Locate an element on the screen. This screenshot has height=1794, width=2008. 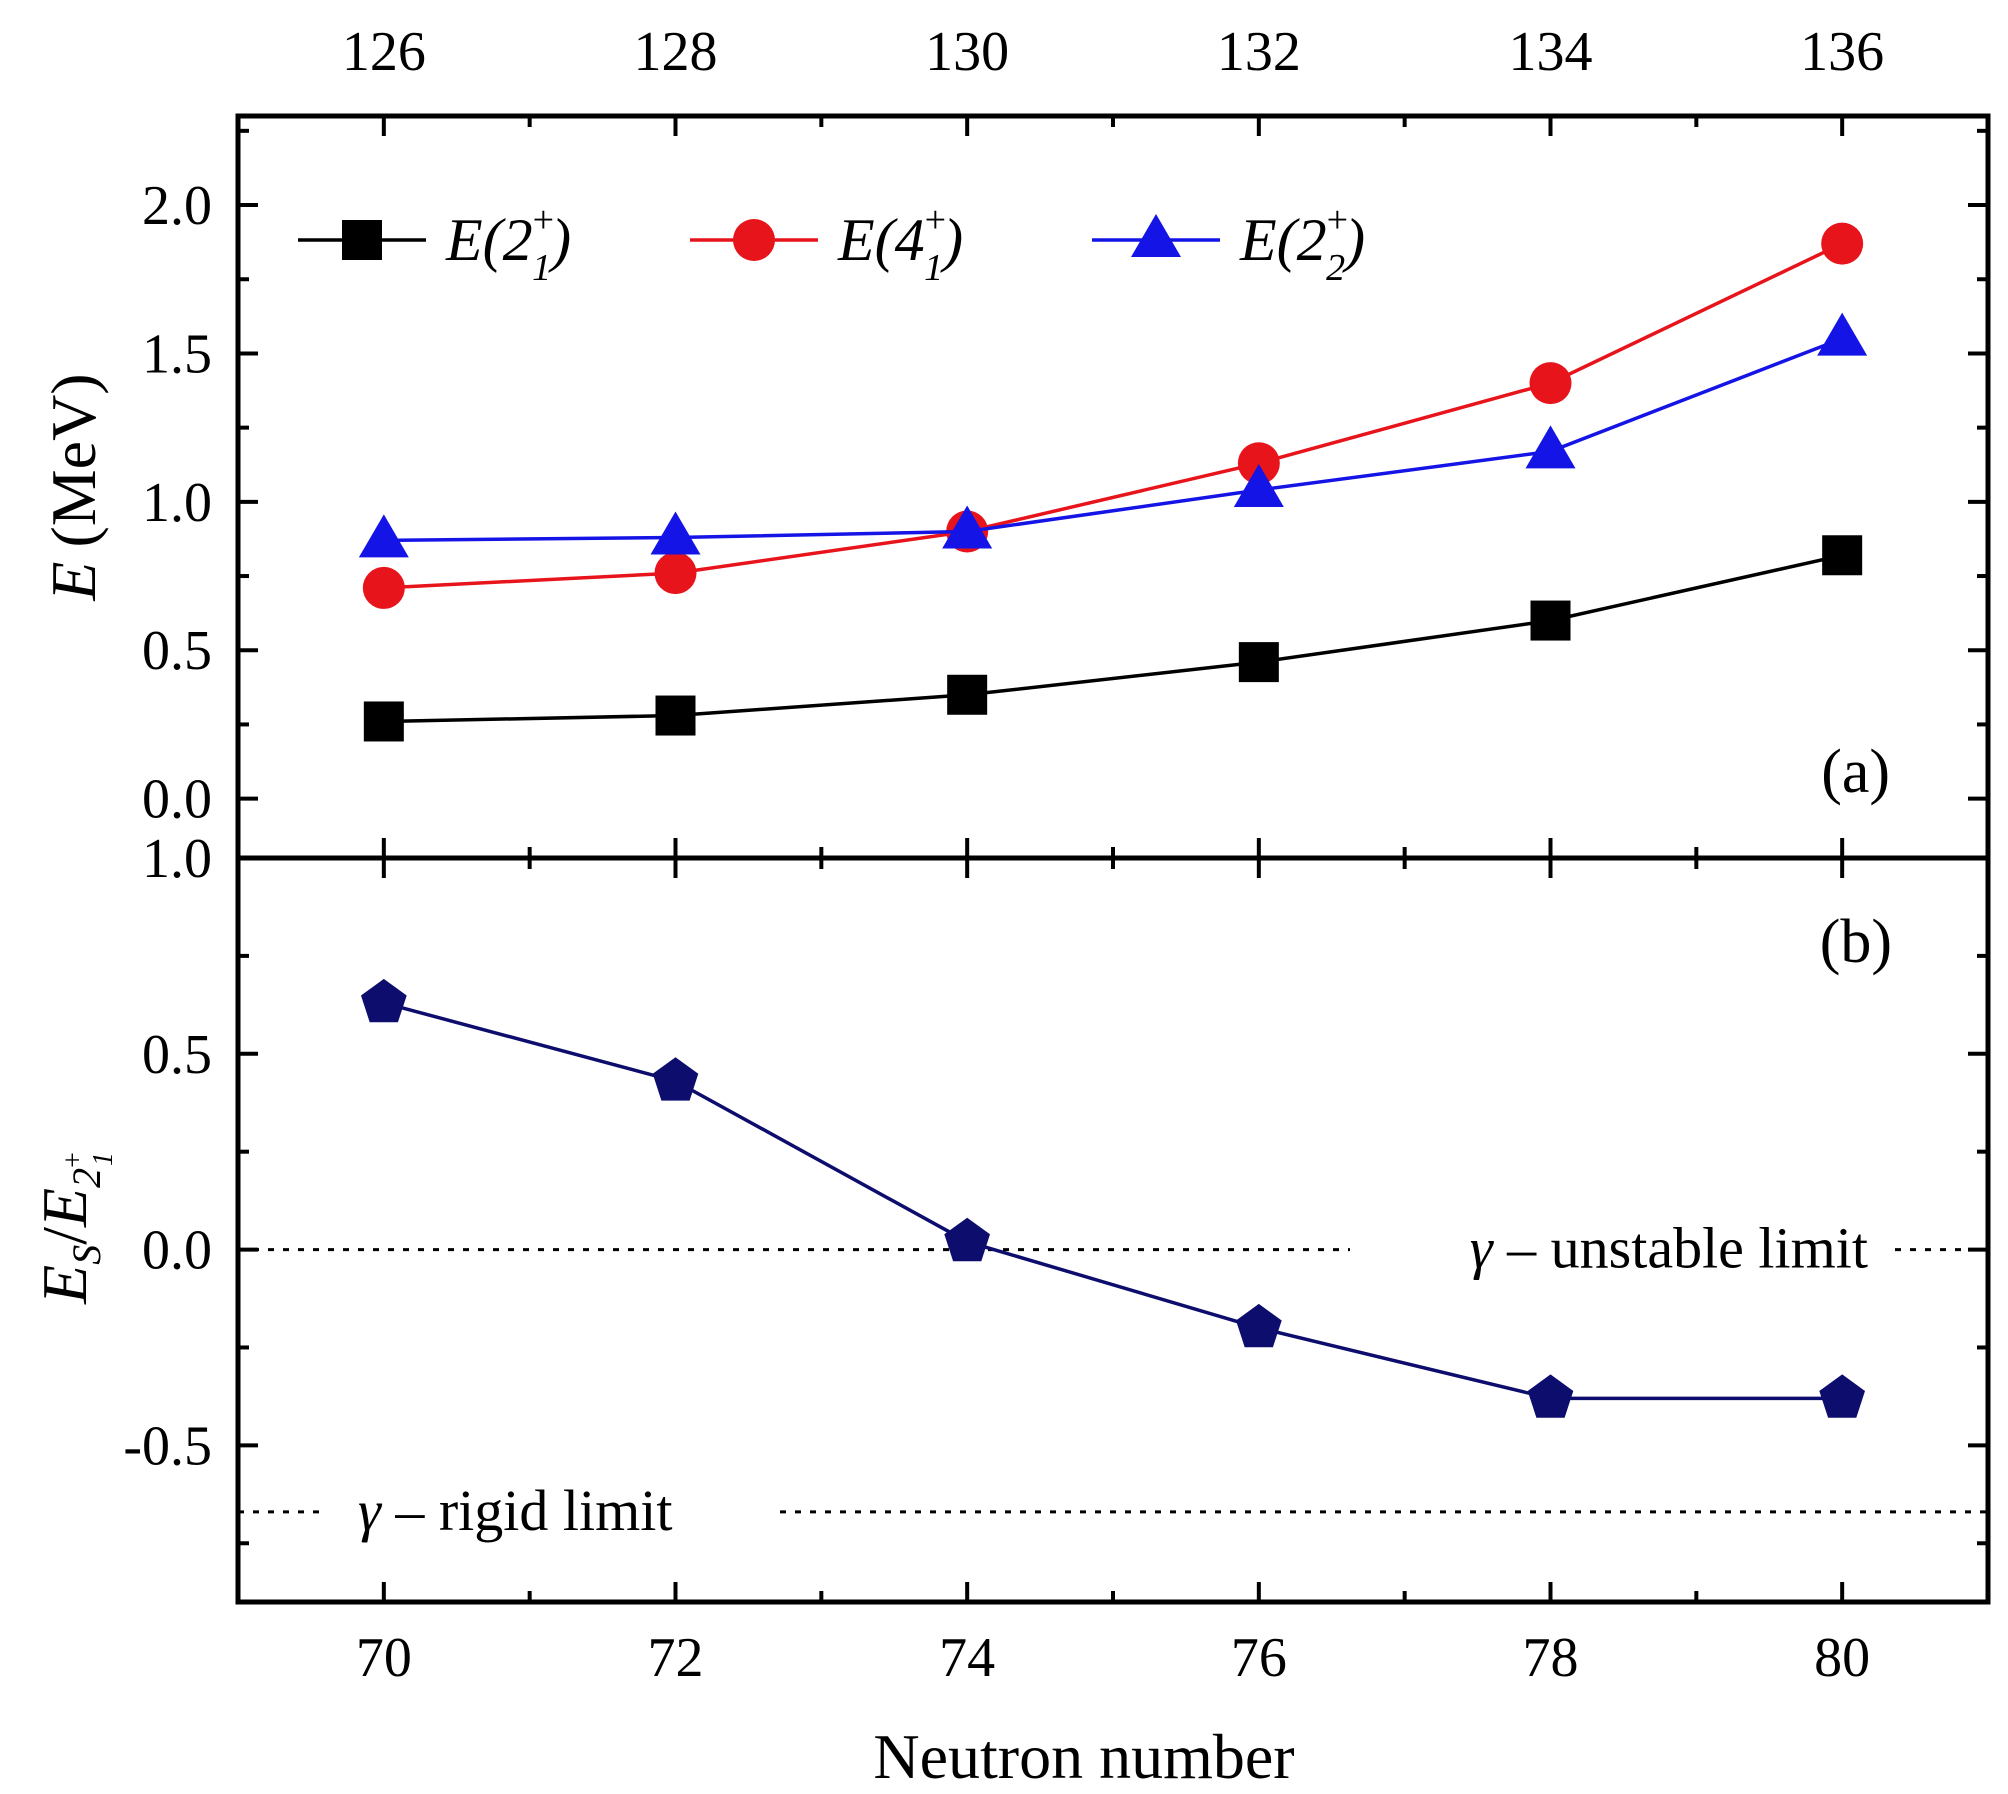
top-x-tick-label: 132 is located at coordinates (1259, 52).